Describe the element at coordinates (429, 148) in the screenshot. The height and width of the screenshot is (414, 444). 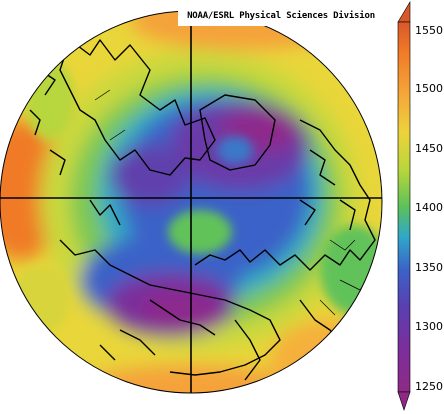
I see `colorbar-tick-1450: 1450` at that location.